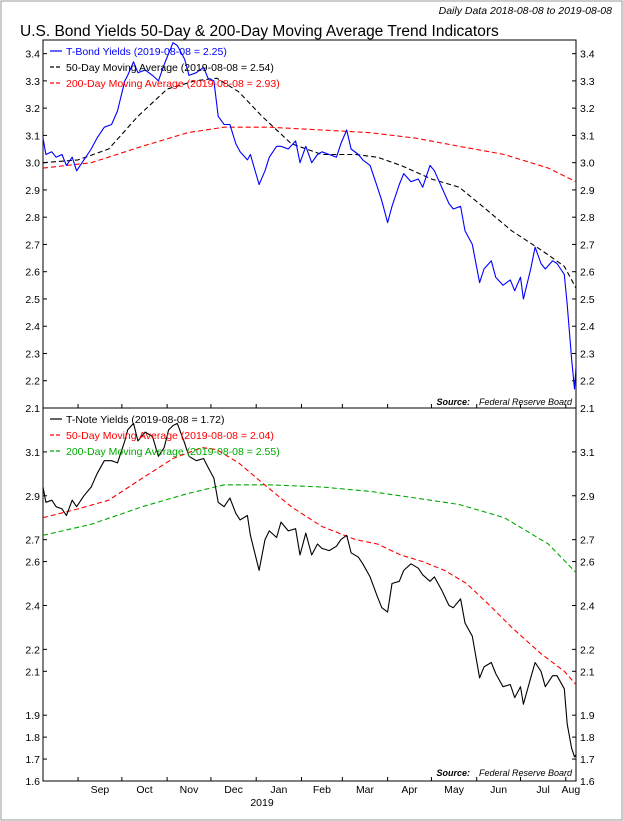 The height and width of the screenshot is (821, 623). I want to click on bottom-right-tick-label: 1.6, so click(587, 782).